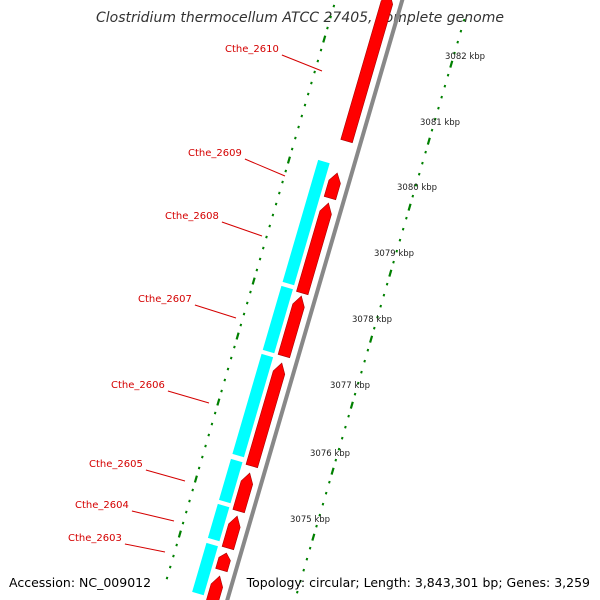 Image resolution: width=600 pixels, height=600 pixels. Describe the element at coordinates (138, 385) in the screenshot. I see `gene-label-text: Cthe_2606` at that location.